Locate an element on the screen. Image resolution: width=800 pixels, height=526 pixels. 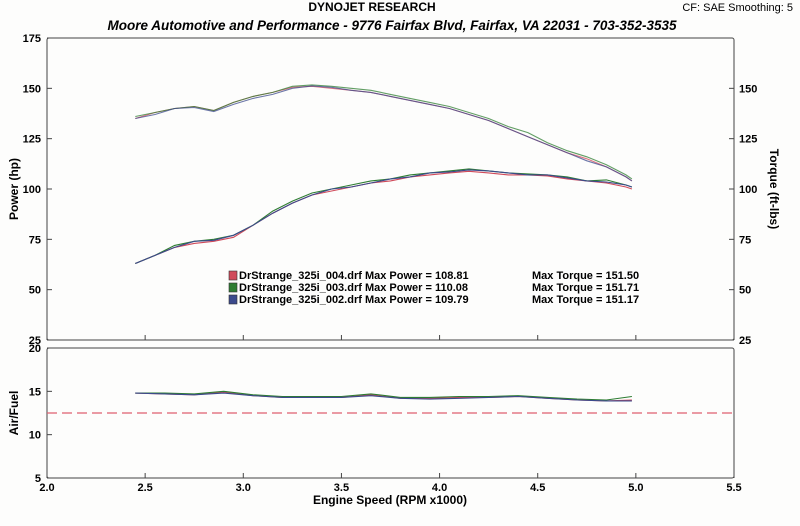
correction-factor-label: CF: SAE Smoothing: 5 is located at coordinates (737, 8).